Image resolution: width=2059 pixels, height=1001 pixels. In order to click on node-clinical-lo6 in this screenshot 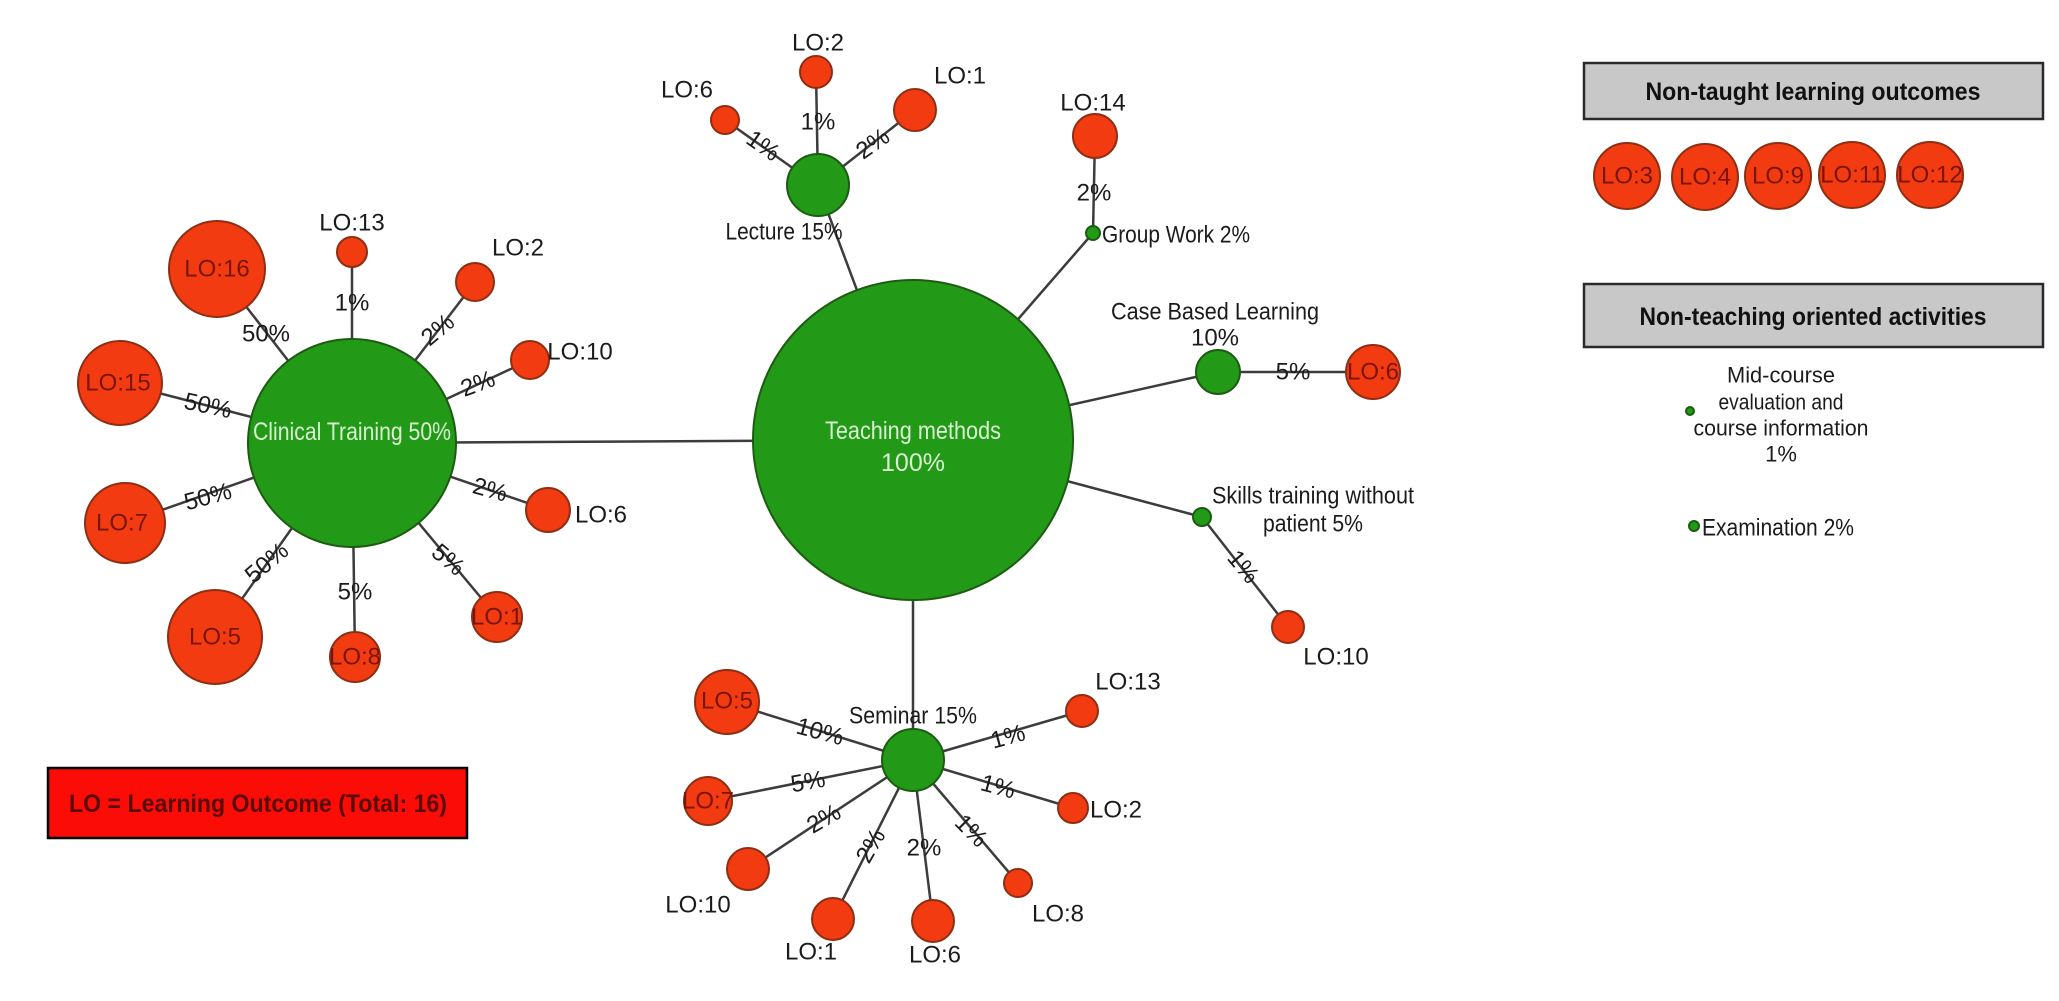, I will do `click(548, 510)`.